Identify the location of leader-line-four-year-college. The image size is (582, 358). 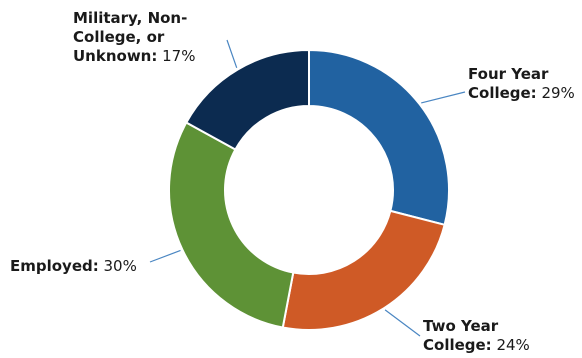
(443, 97).